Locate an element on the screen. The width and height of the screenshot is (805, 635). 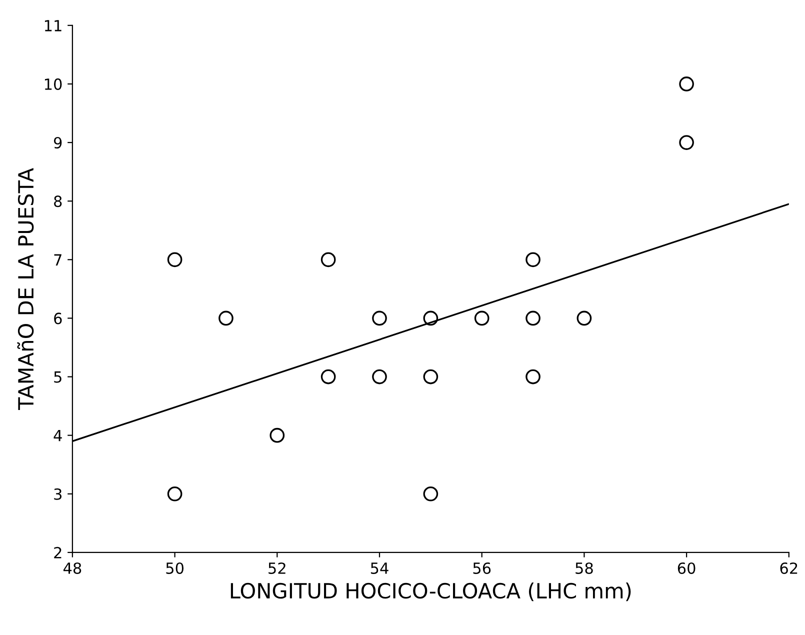
y-tick-label: 11 is located at coordinates (53, 26).